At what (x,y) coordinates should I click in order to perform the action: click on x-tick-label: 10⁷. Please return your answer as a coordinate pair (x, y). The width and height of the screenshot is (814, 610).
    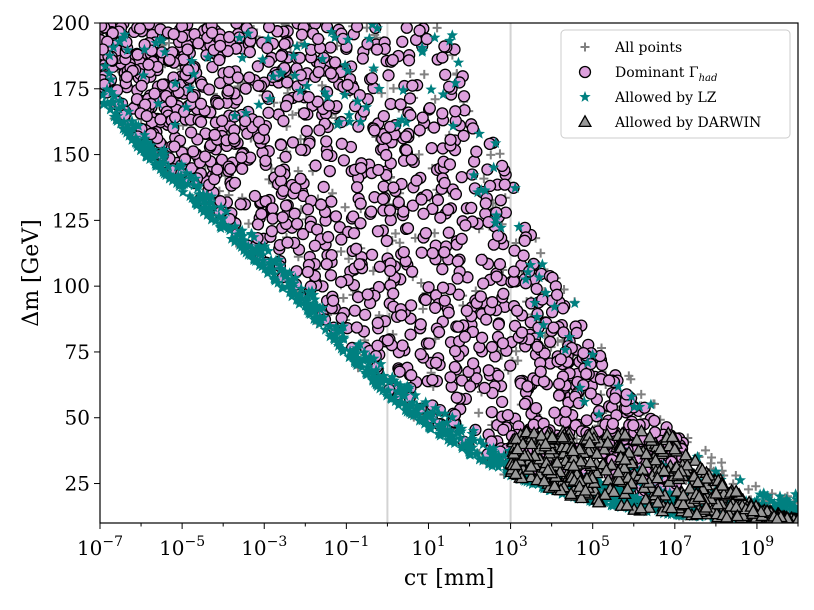
    Looking at the image, I should click on (675, 547).